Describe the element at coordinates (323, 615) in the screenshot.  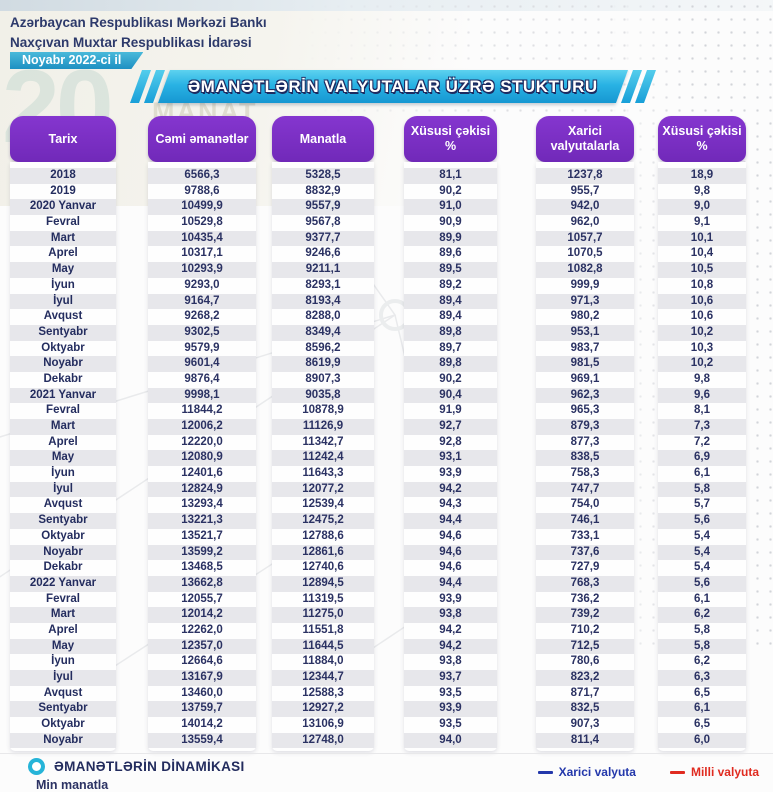
I see `value-cell: 11275,0` at that location.